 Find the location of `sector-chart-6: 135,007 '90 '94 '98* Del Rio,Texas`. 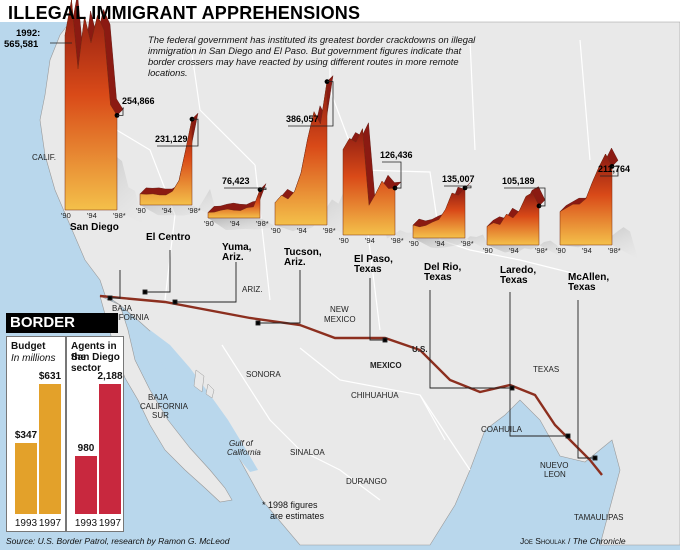

sector-chart-6: 135,007 '90 '94 '98* Del Rio,Texas is located at coordinates (450, 228).